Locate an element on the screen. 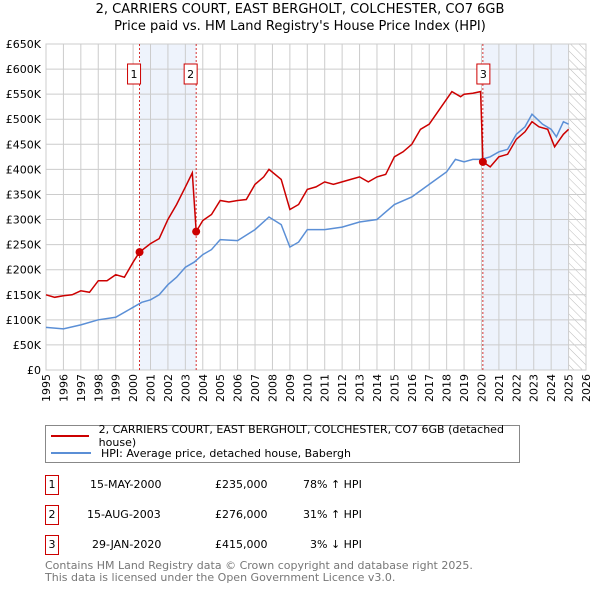 This screenshot has width=600, height=590. x-tick-label: 2013 is located at coordinates (360, 388).